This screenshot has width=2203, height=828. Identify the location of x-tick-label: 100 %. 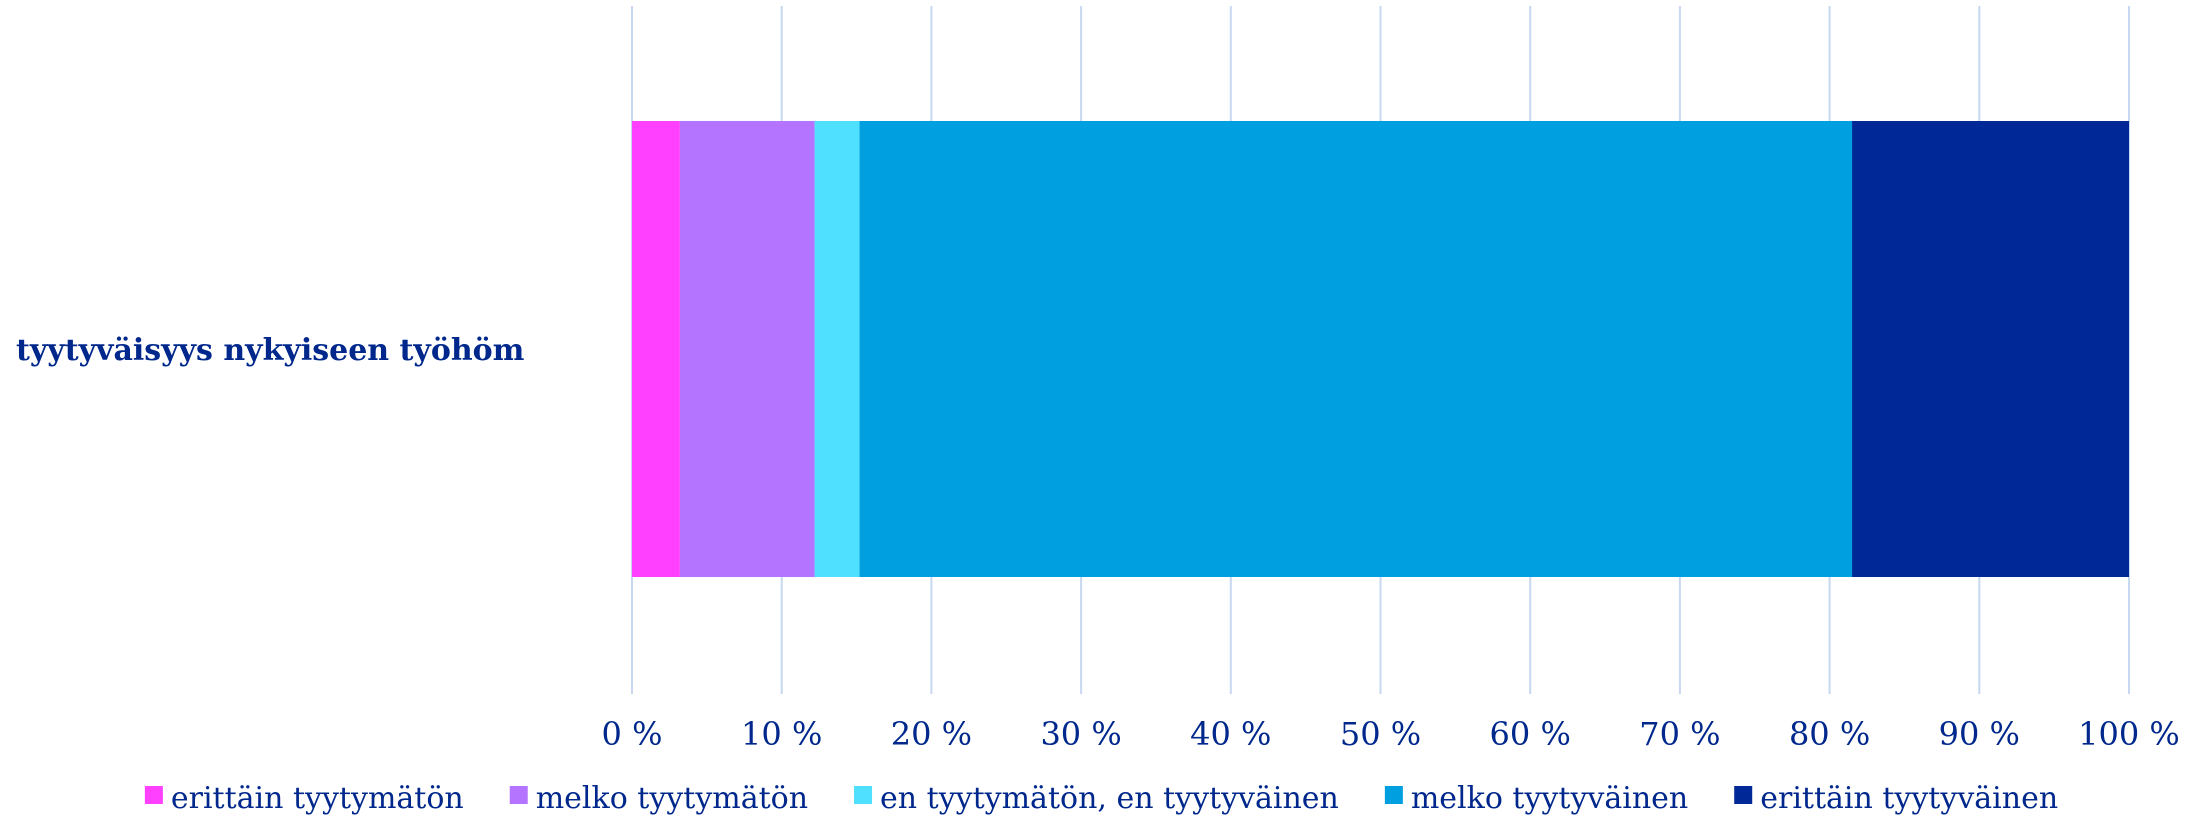
(2129, 734).